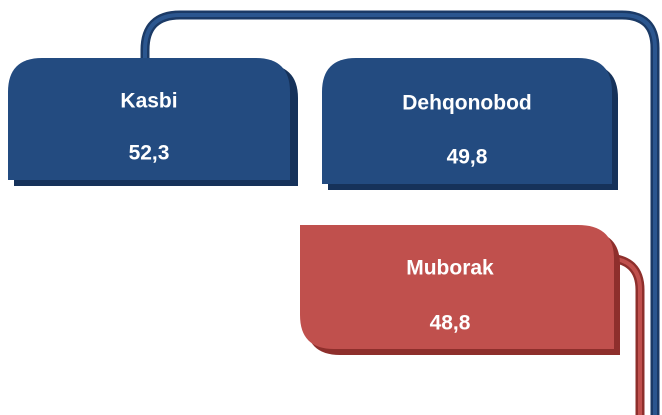 The height and width of the screenshot is (415, 662). Describe the element at coordinates (148, 101) in the screenshot. I see `node-label: Kasbi` at that location.